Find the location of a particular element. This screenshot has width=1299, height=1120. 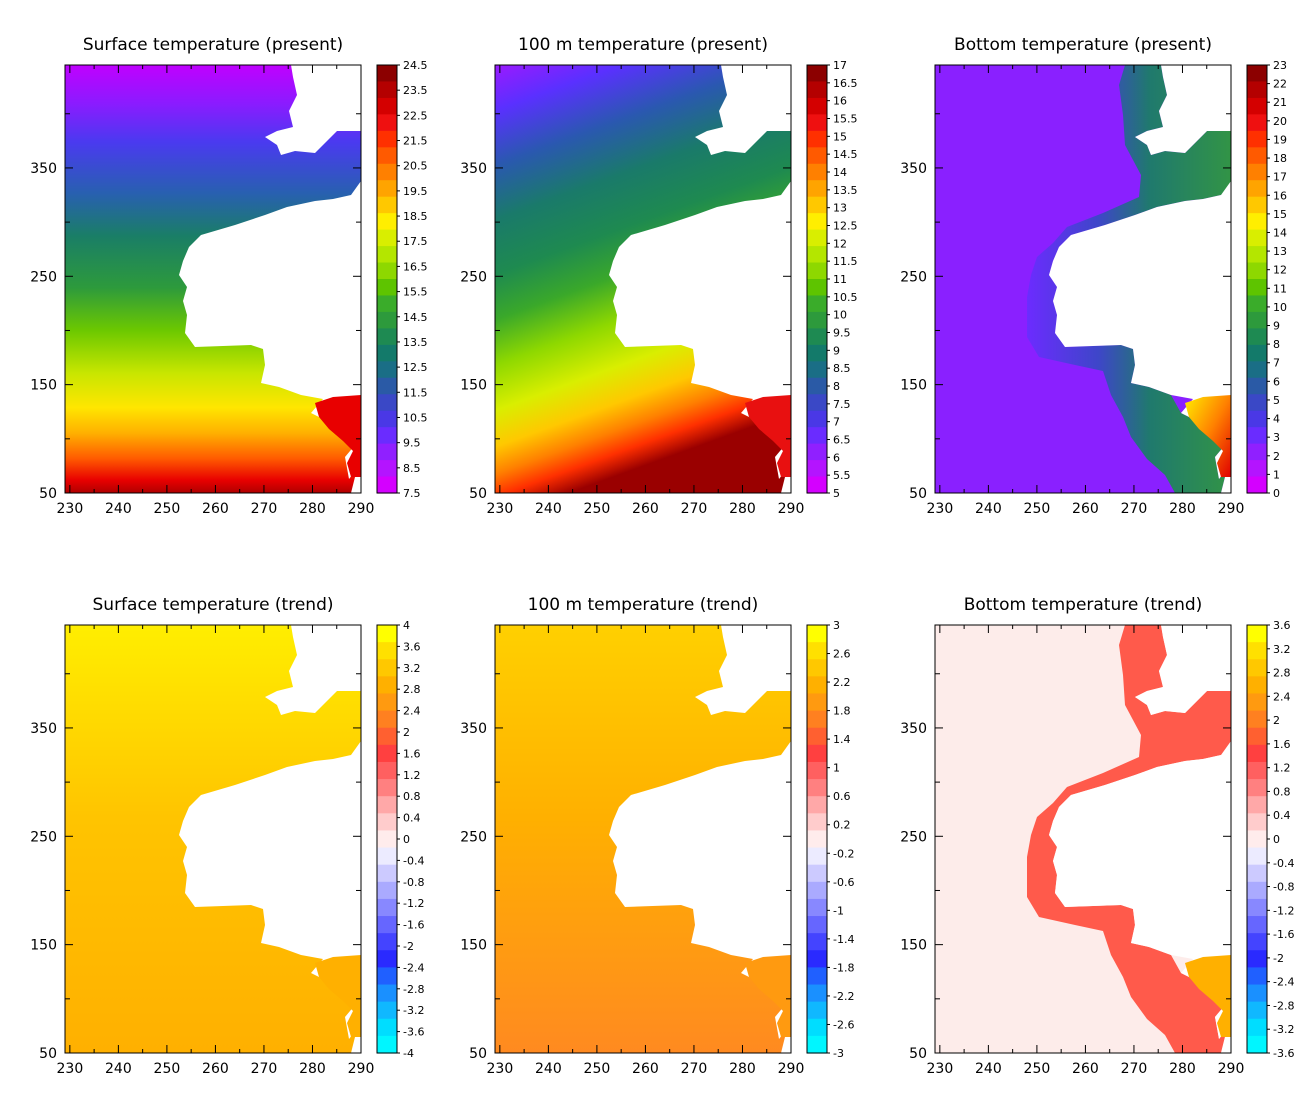

colorbar-label: 16 is located at coordinates (840, 101).